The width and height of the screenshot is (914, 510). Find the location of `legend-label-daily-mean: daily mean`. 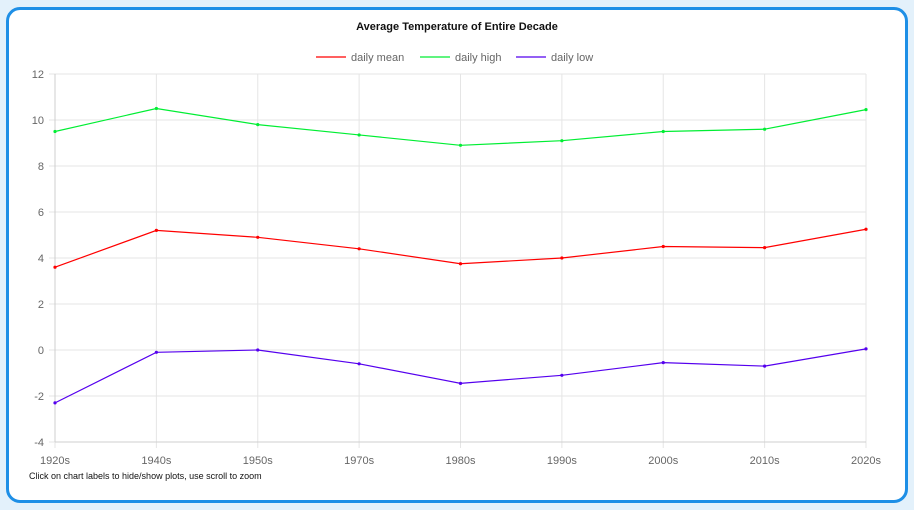

legend-label-daily-mean: daily mean is located at coordinates (377, 58).